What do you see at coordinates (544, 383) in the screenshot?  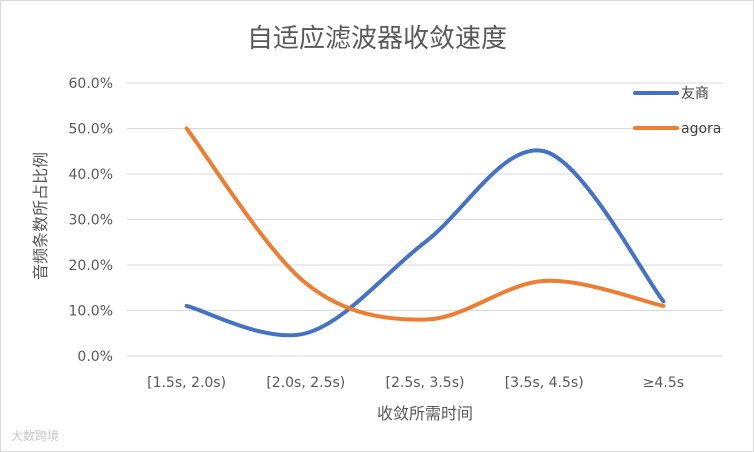 I see `x-tick-label: [3.5s, 4.5s)` at bounding box center [544, 383].